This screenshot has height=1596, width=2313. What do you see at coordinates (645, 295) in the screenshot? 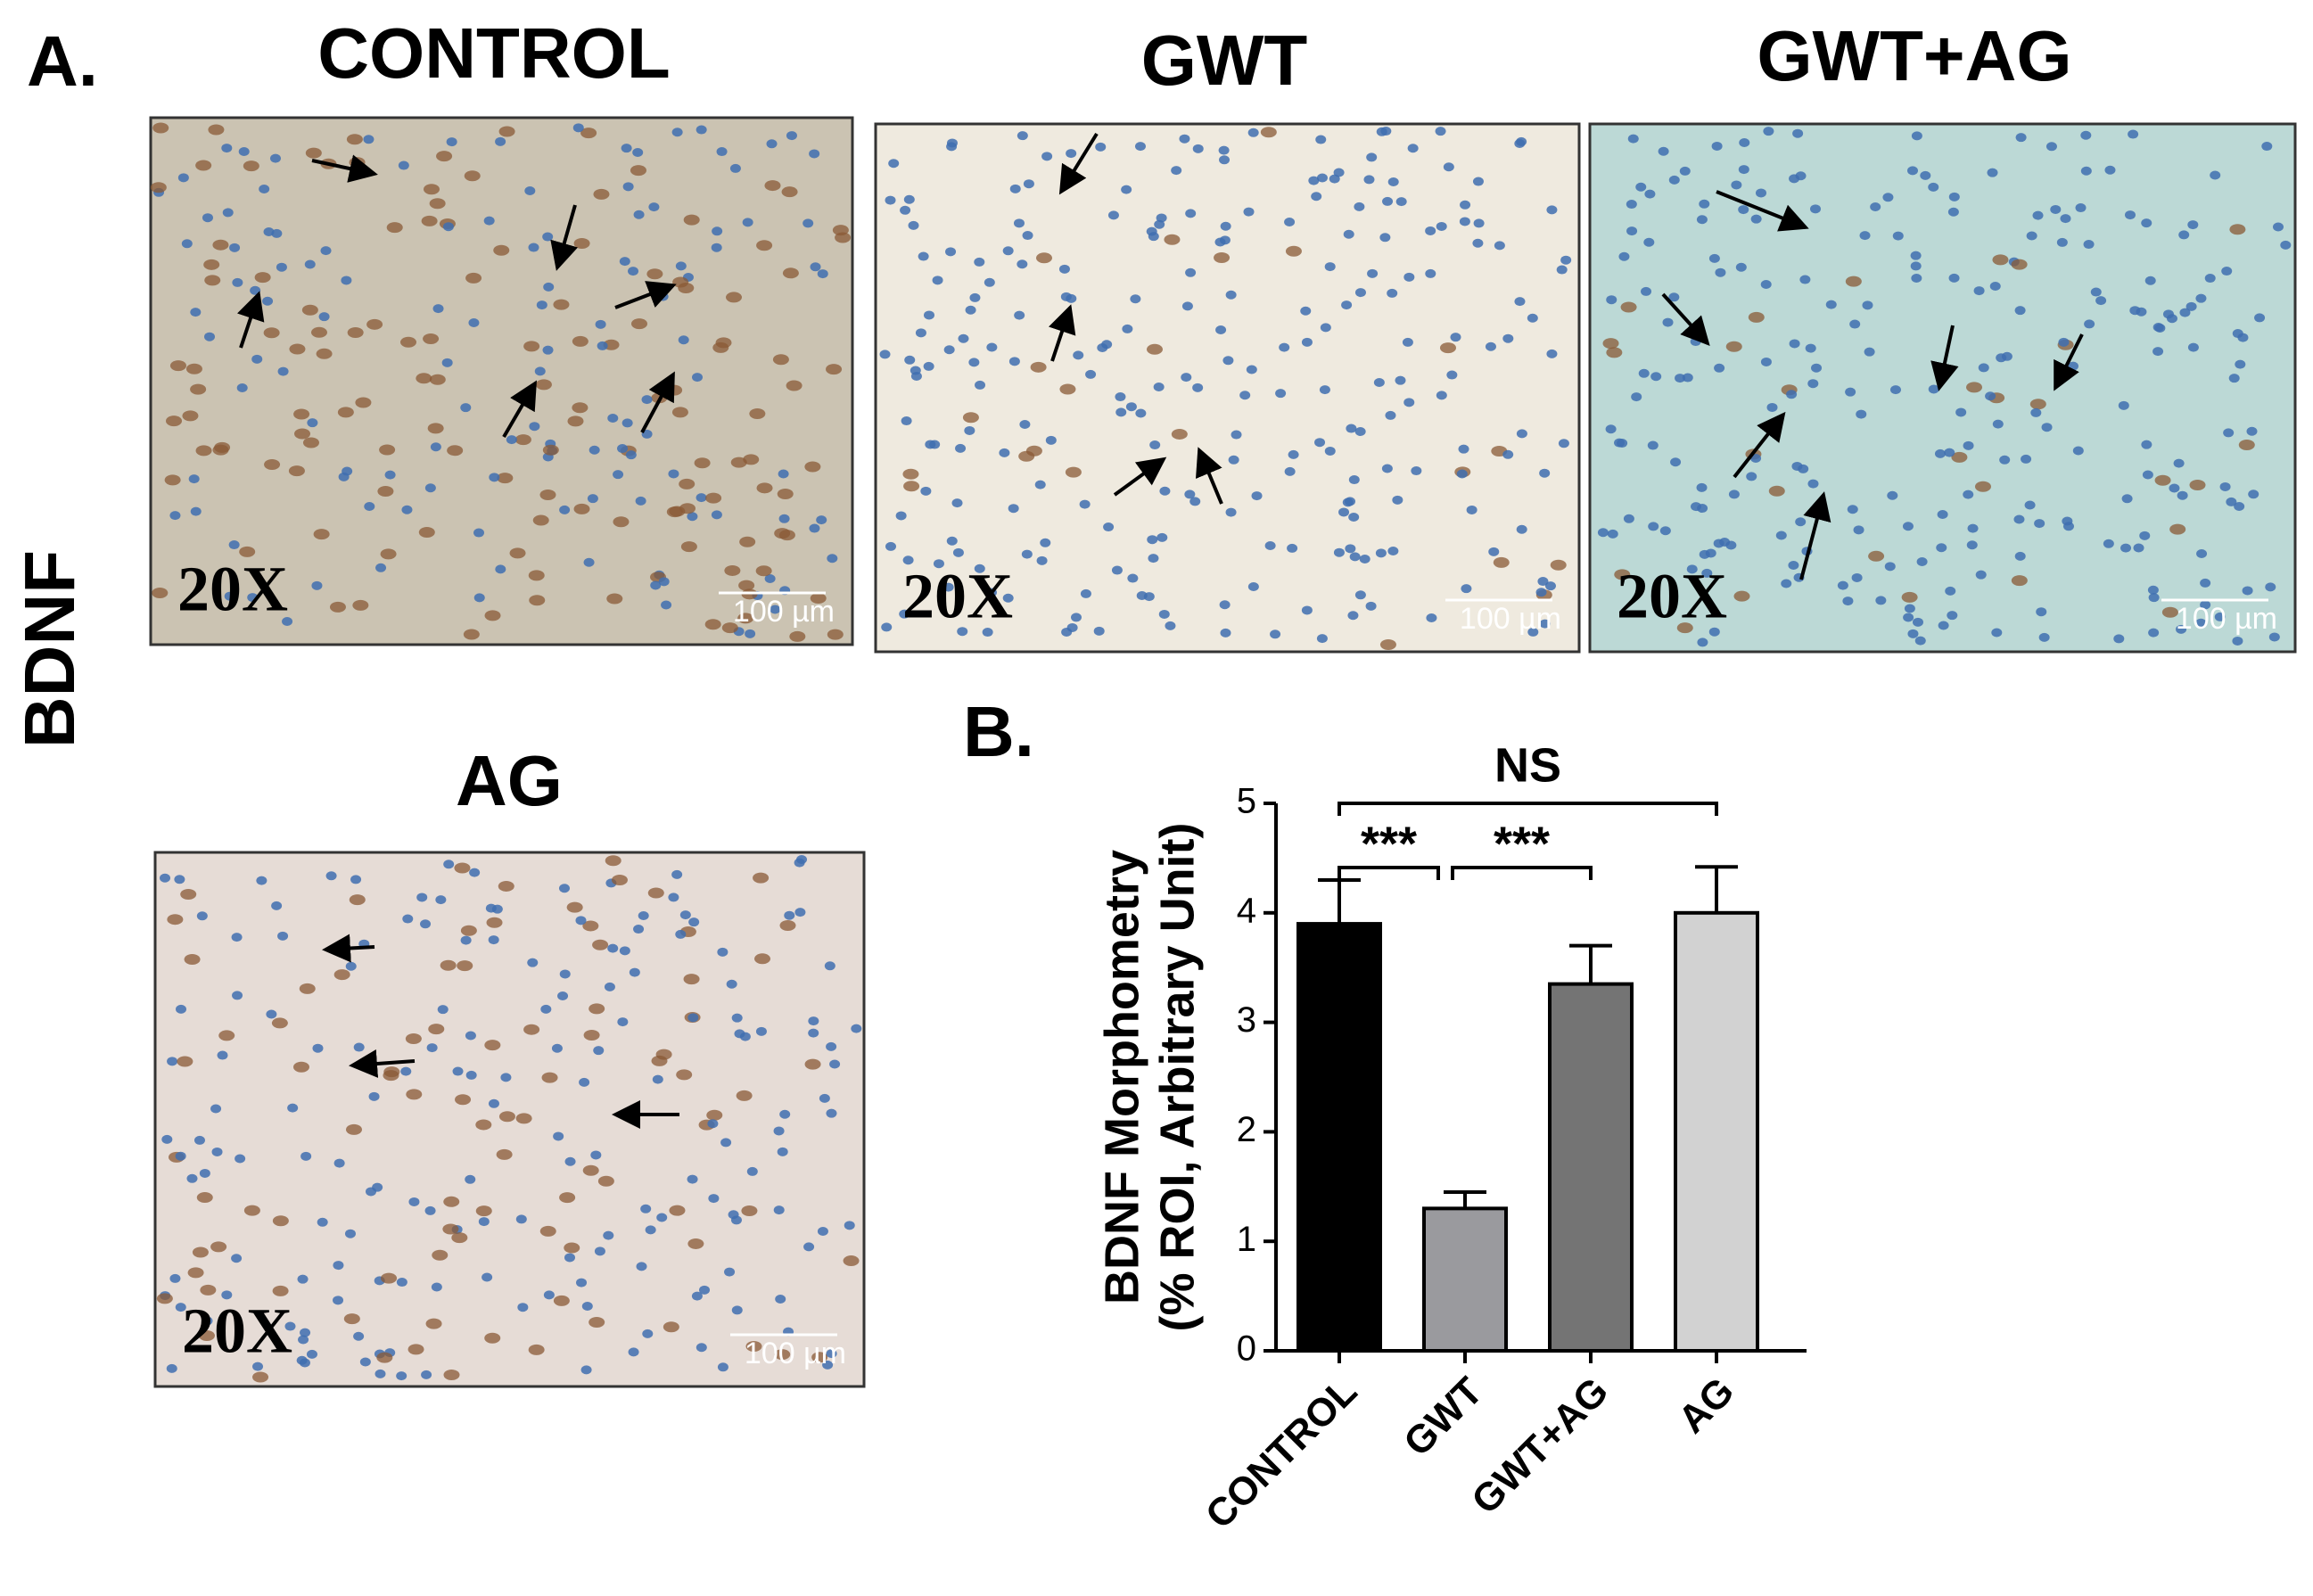
I see `arrow` at bounding box center [645, 295].